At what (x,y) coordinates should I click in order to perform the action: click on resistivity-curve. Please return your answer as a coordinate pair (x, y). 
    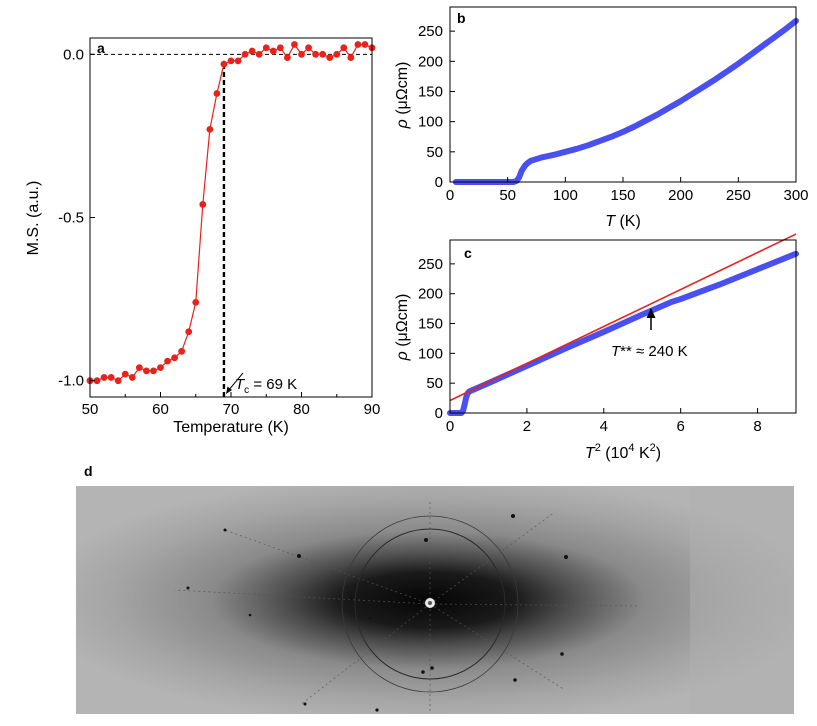
    Looking at the image, I should click on (625, 101).